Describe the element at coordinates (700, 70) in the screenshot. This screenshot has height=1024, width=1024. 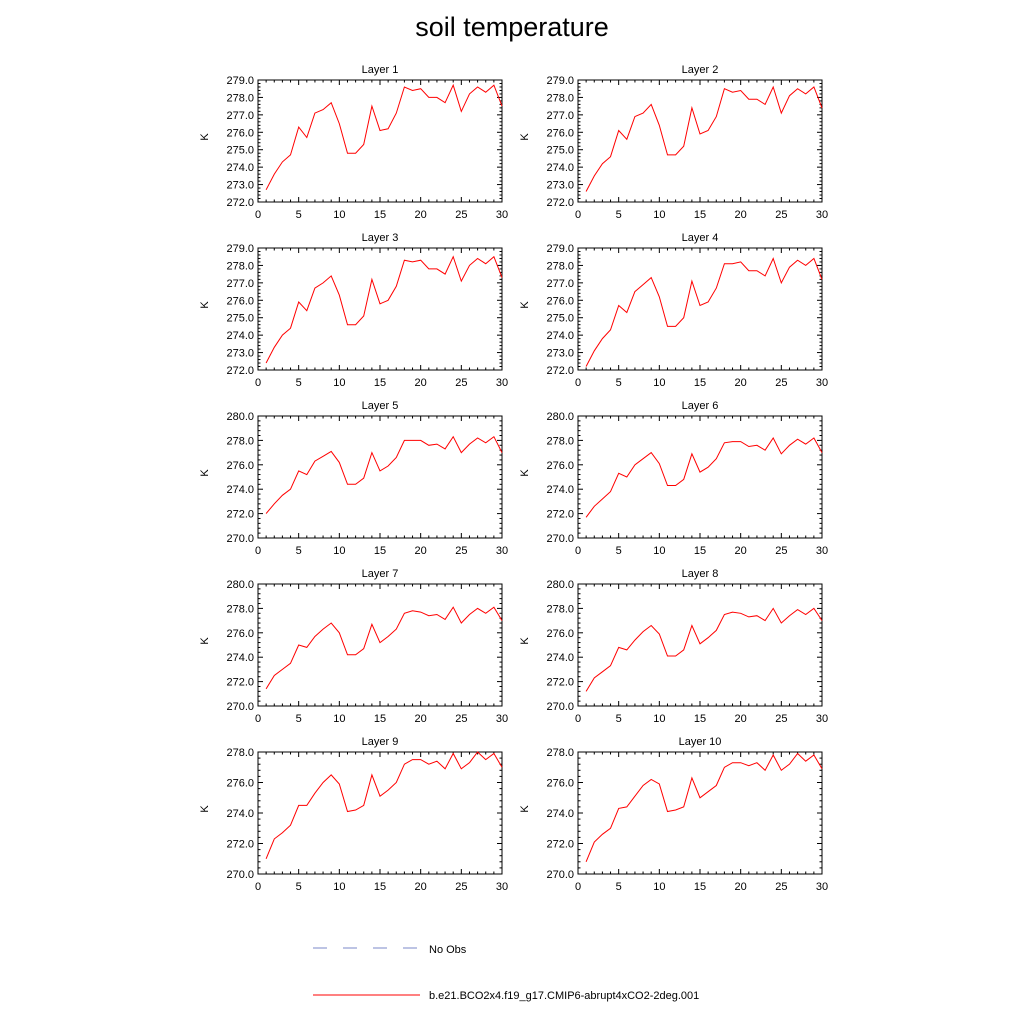
I see `panel-title: Layer 2` at that location.